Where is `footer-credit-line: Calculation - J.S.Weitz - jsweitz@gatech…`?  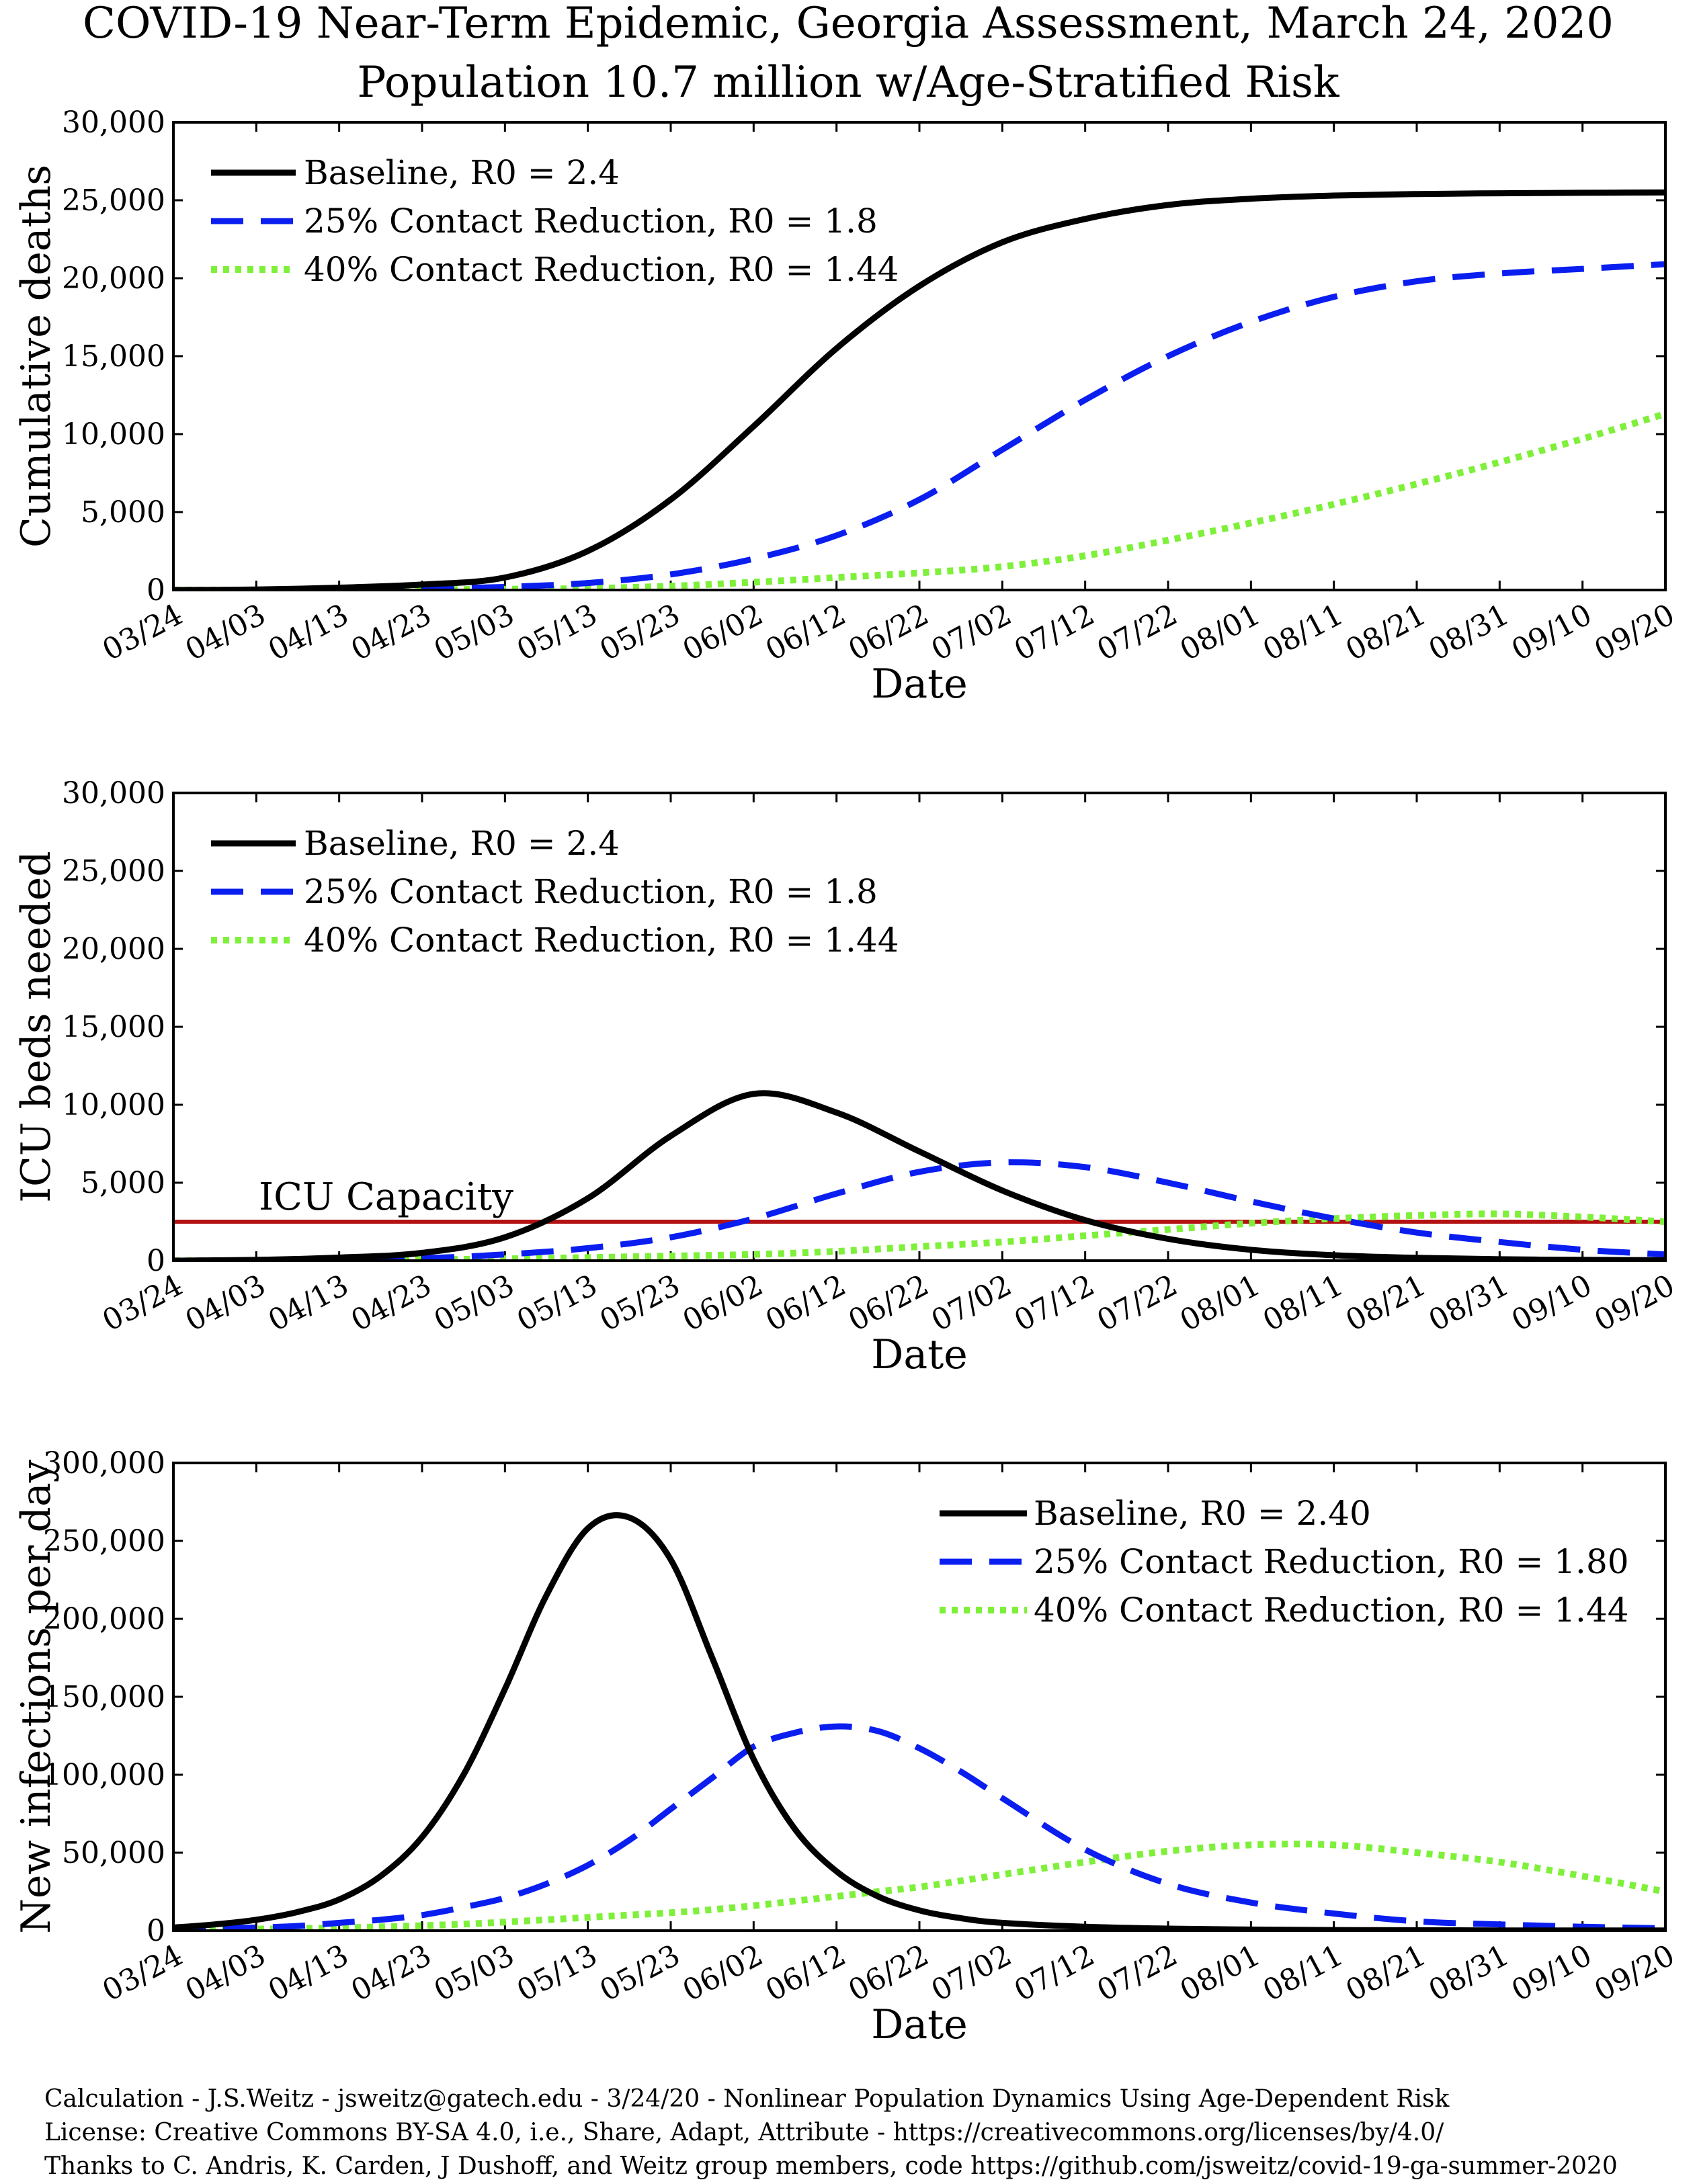 footer-credit-line: Calculation - J.S.Weitz - jsweitz@gatech… is located at coordinates (747, 2099).